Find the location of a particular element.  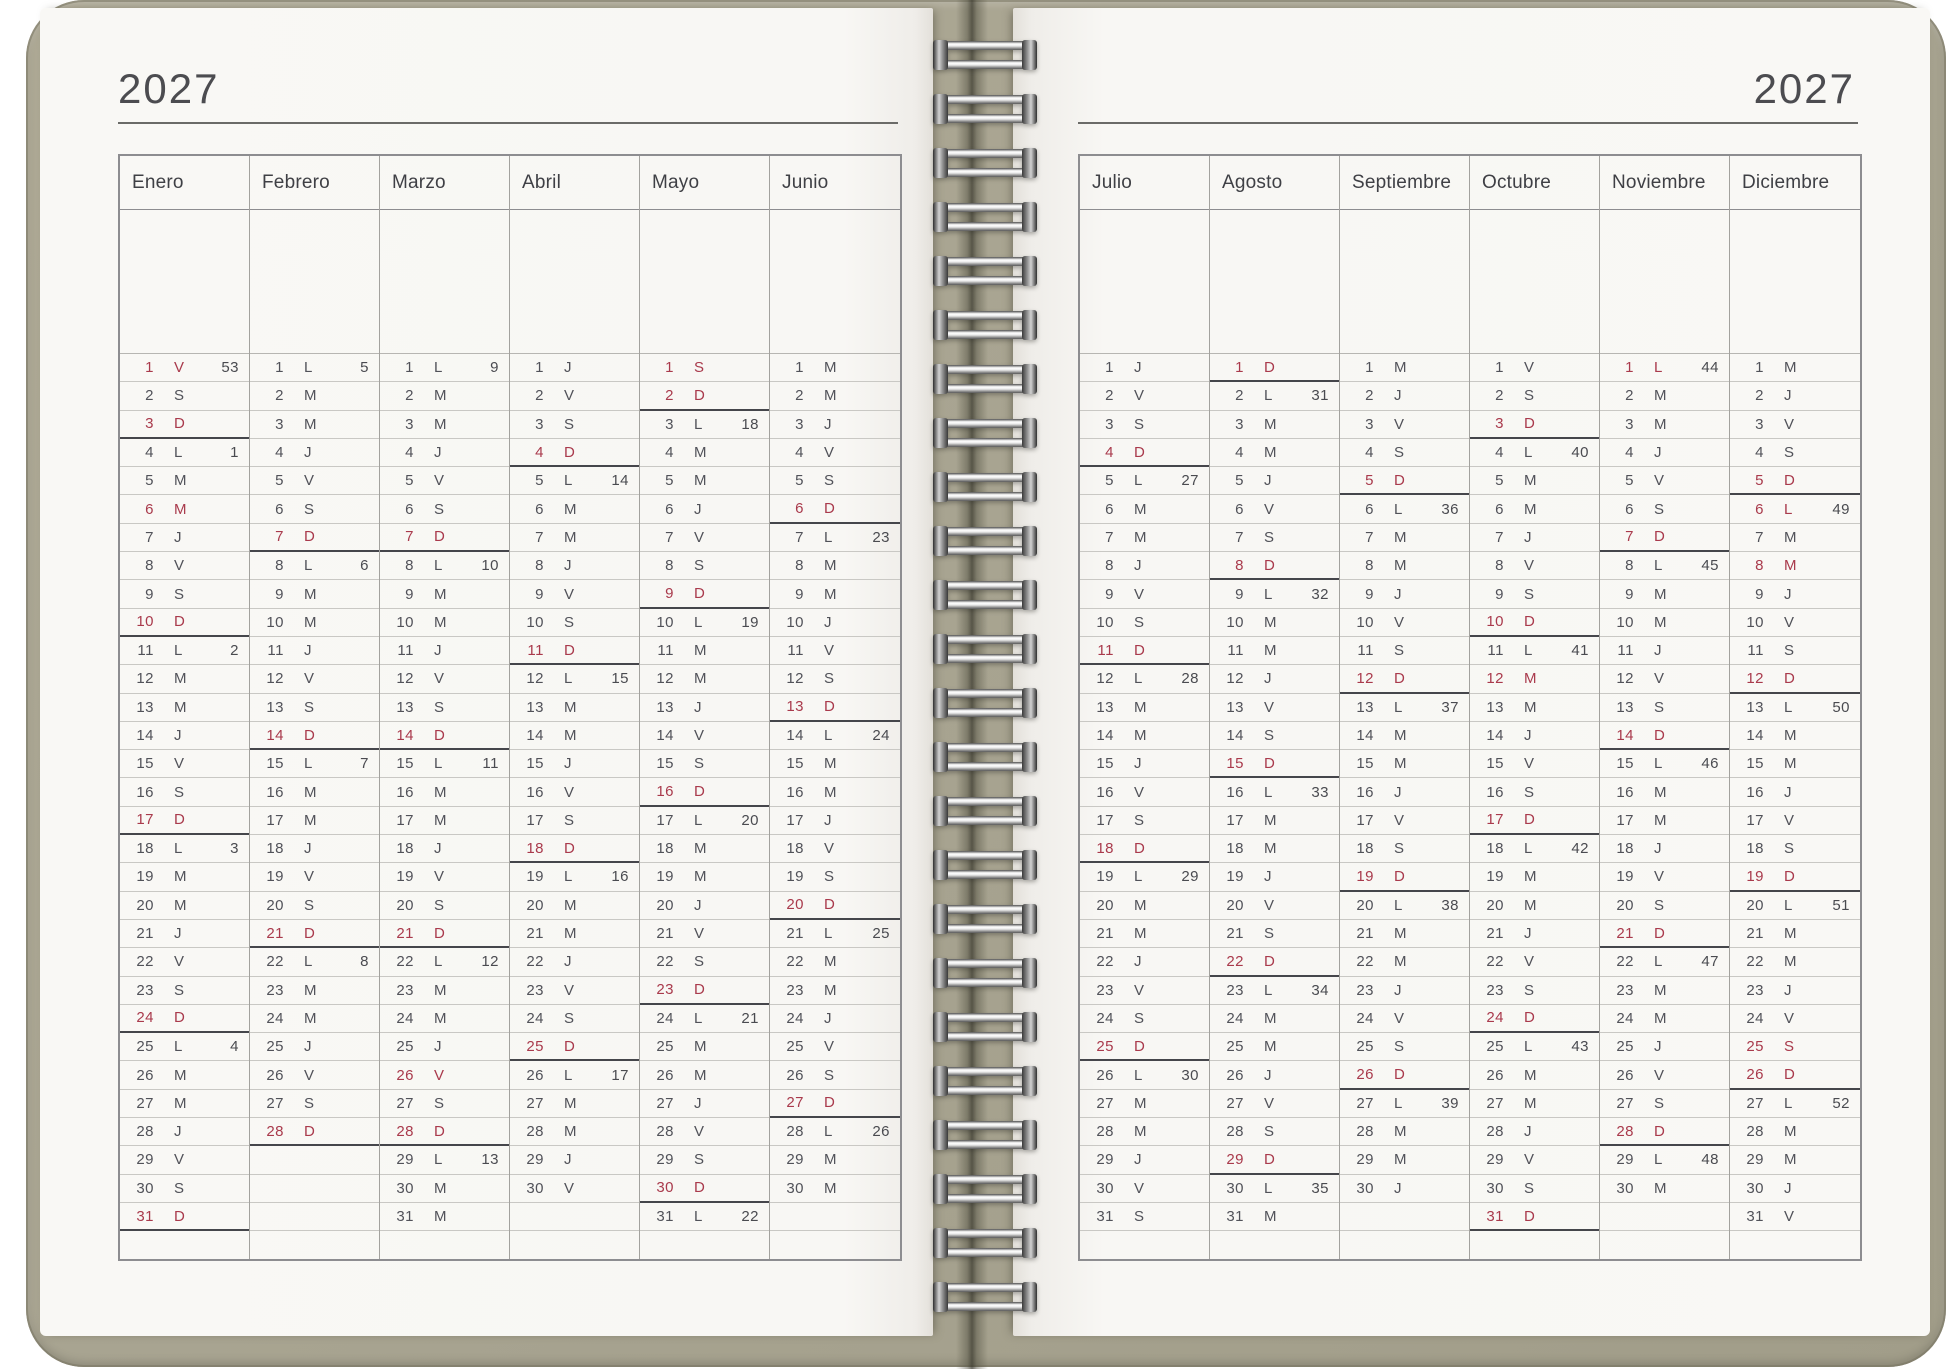

day-cell: 25 J is located at coordinates (314, 1047).